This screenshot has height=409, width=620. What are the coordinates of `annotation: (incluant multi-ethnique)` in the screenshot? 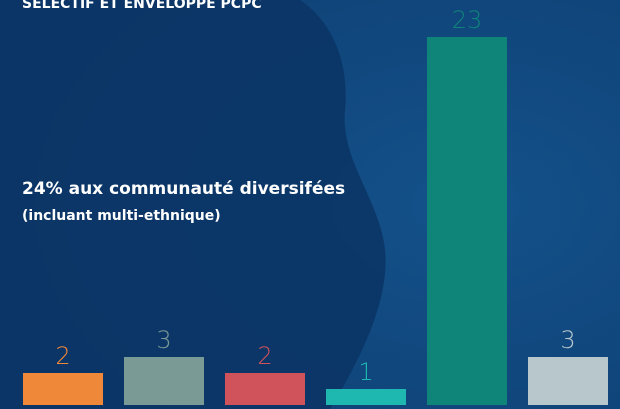 It's located at (121, 216).